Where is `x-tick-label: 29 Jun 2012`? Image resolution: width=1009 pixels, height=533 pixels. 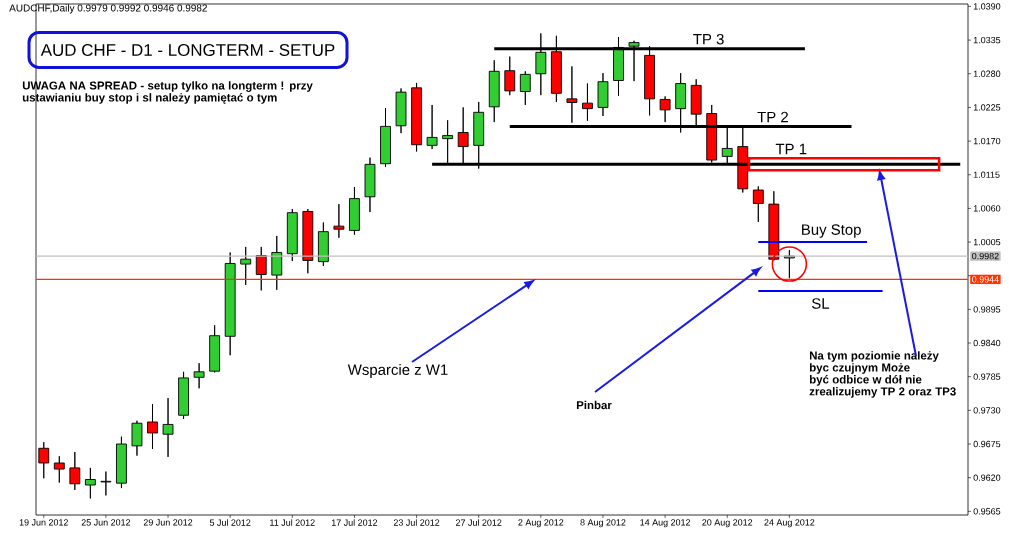 x-tick-label: 29 Jun 2012 is located at coordinates (168, 522).